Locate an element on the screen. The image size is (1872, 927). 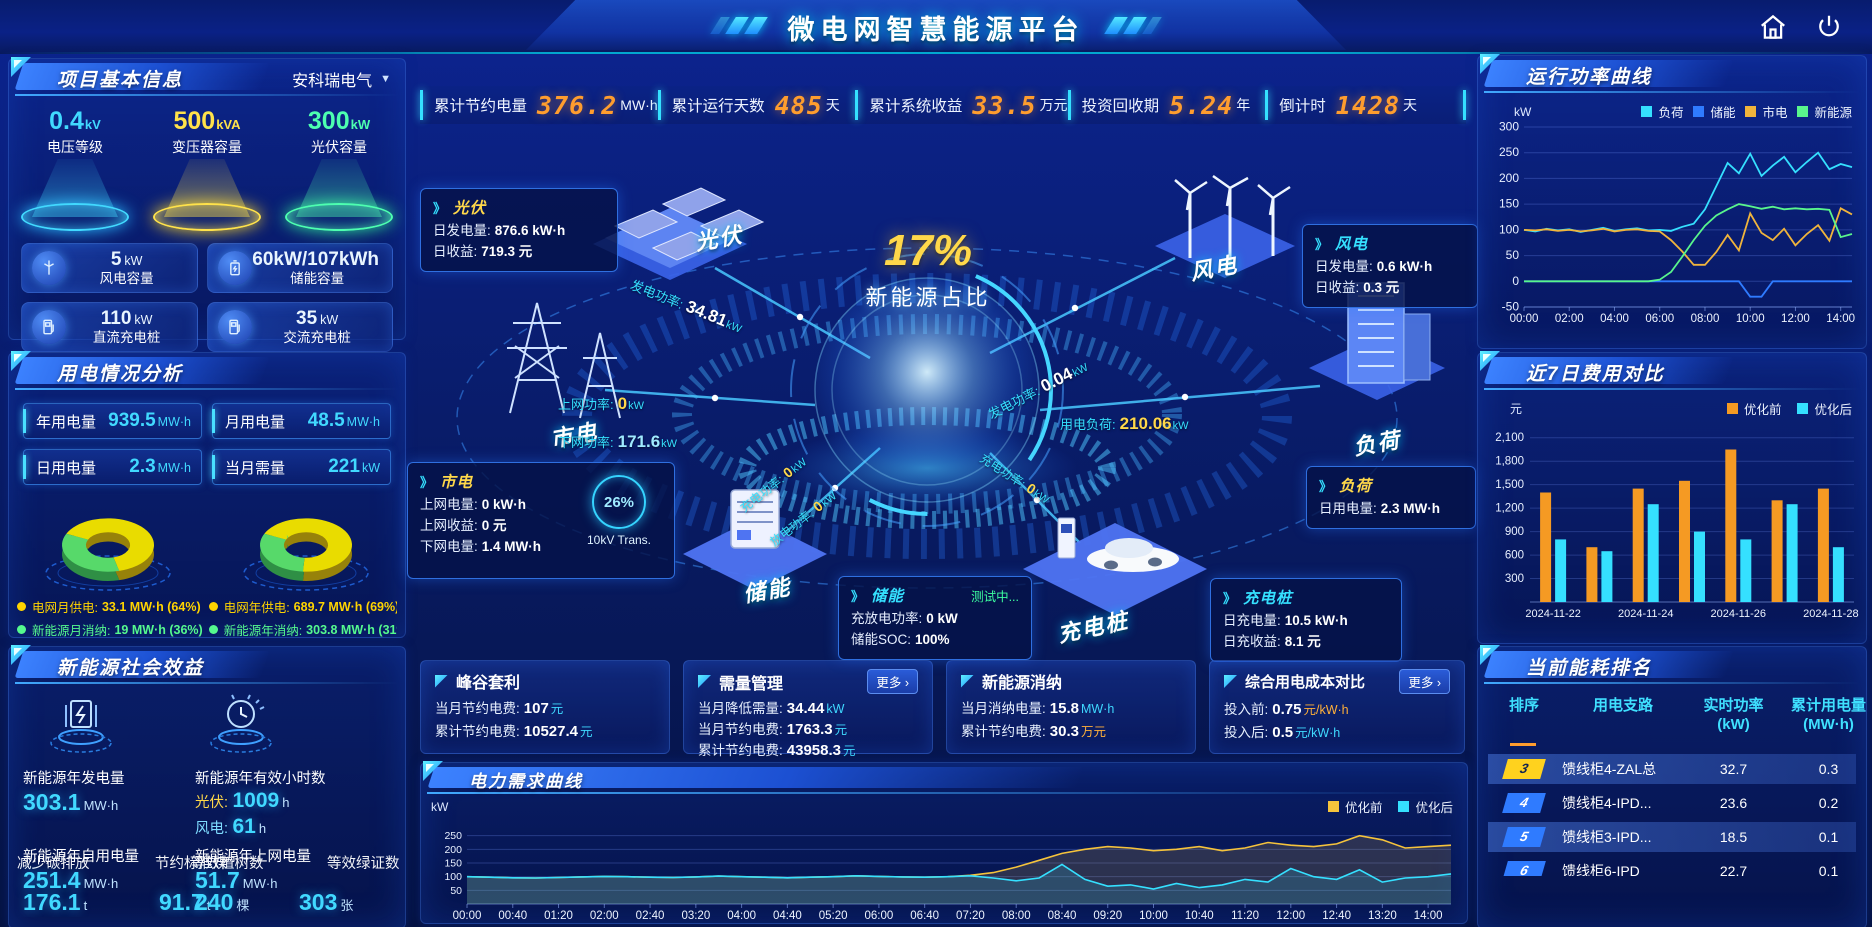
legend-load: 负荷 is located at coordinates (1662, 111).